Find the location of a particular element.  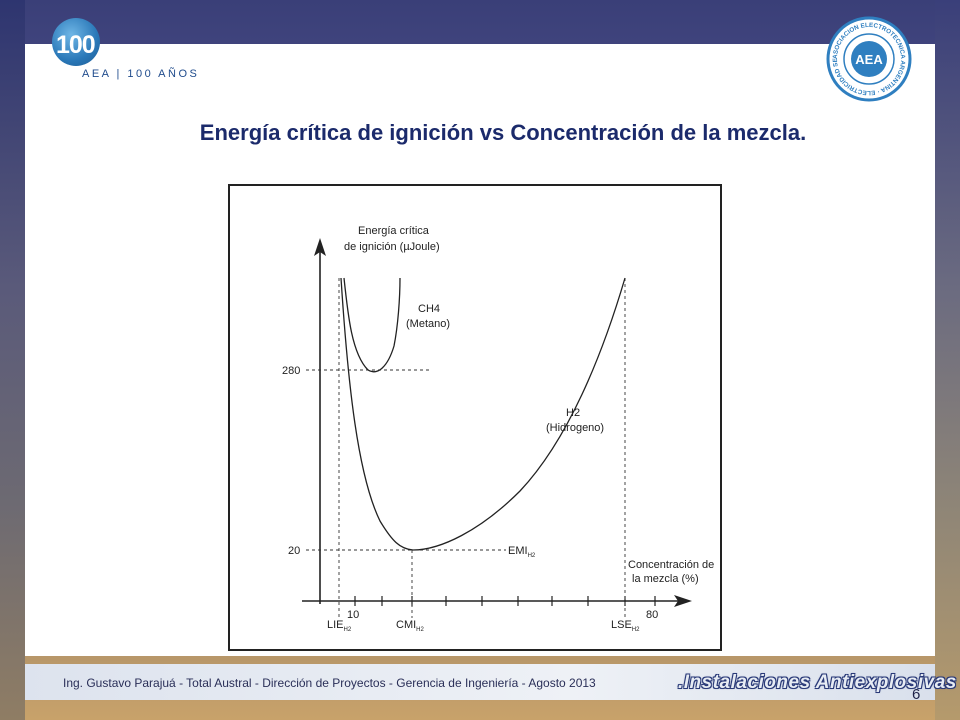

h2-label-line2: (Hidrogeno) is located at coordinates (575, 428).